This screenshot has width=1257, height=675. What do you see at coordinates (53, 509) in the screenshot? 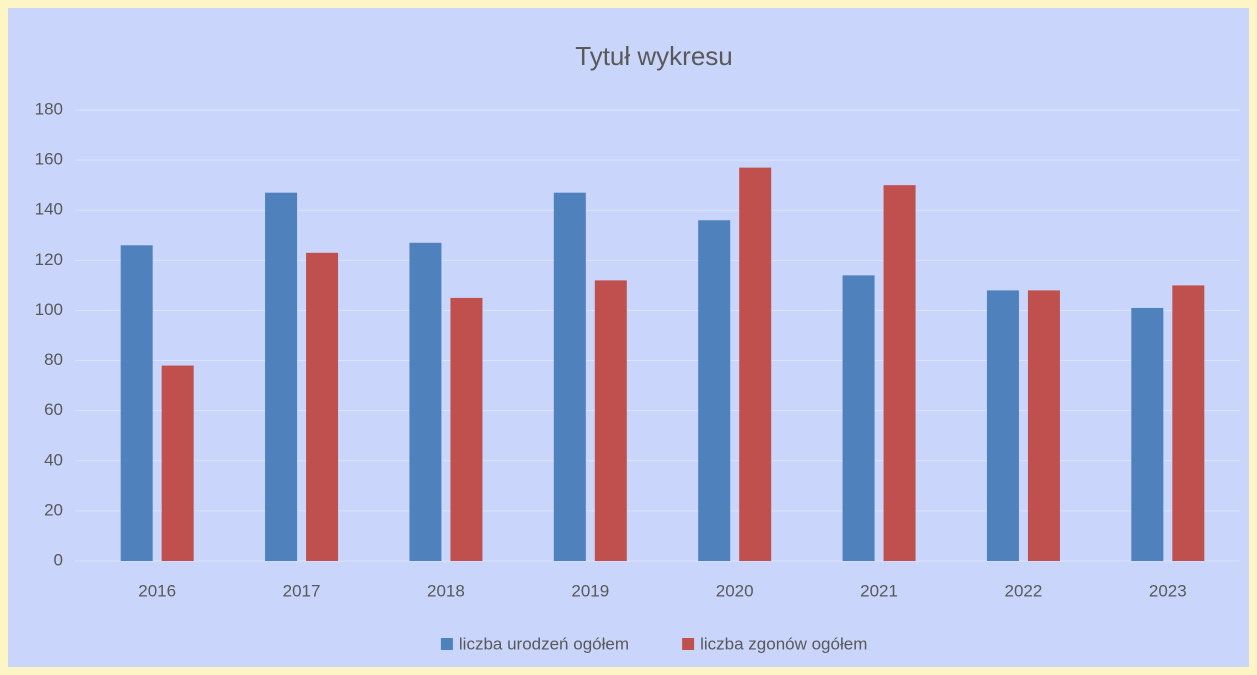
I see `y-tick-label: 20` at bounding box center [53, 509].